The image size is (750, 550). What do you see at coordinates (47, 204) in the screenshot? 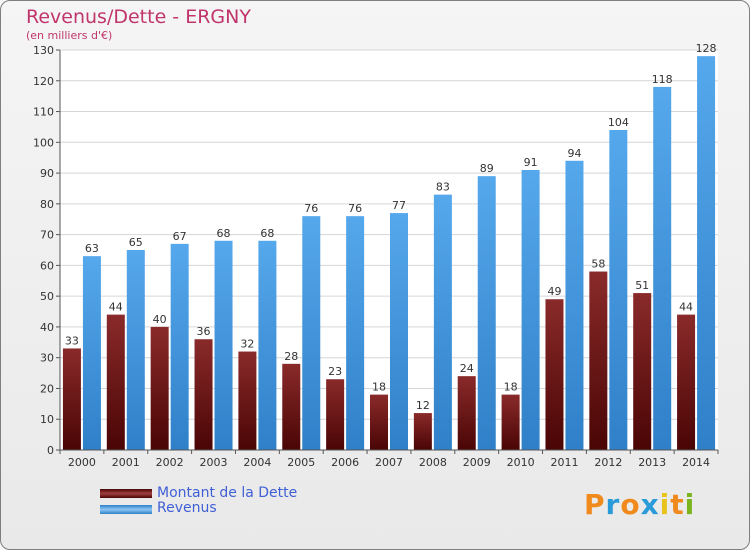
I see `y-tick-label: 80` at bounding box center [47, 204].